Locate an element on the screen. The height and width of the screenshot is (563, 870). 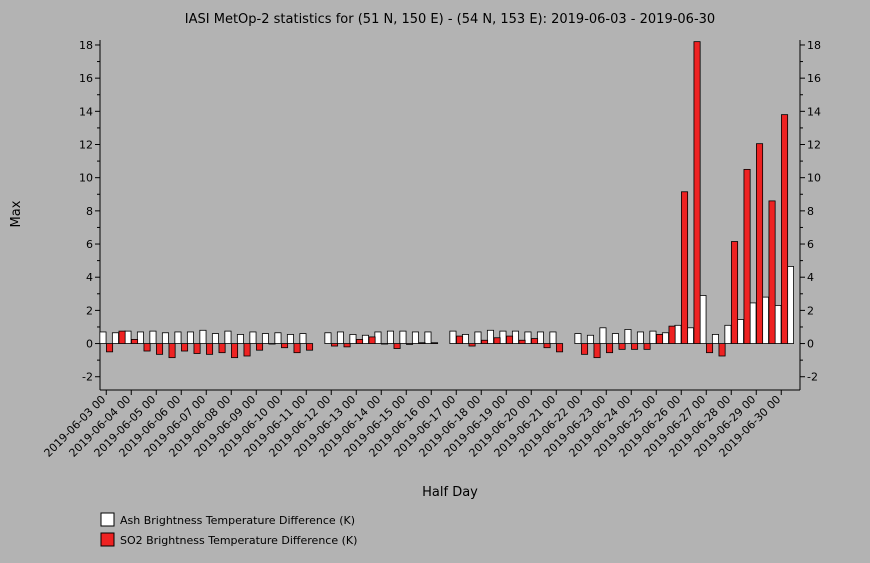
y-tick-label-right: 8 is located at coordinates (810, 211).